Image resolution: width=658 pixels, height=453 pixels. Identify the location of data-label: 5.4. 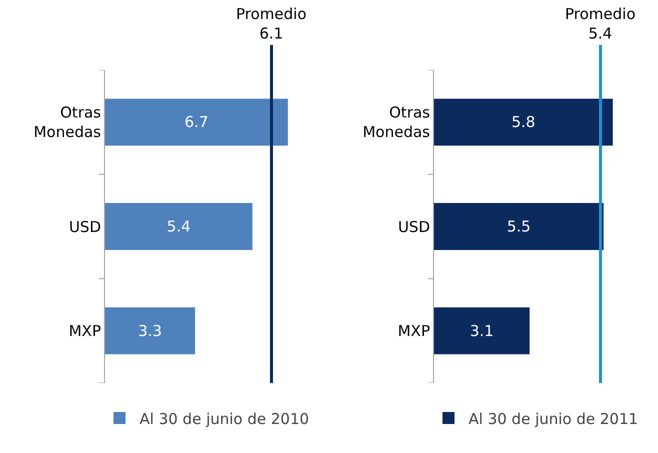
(178, 227).